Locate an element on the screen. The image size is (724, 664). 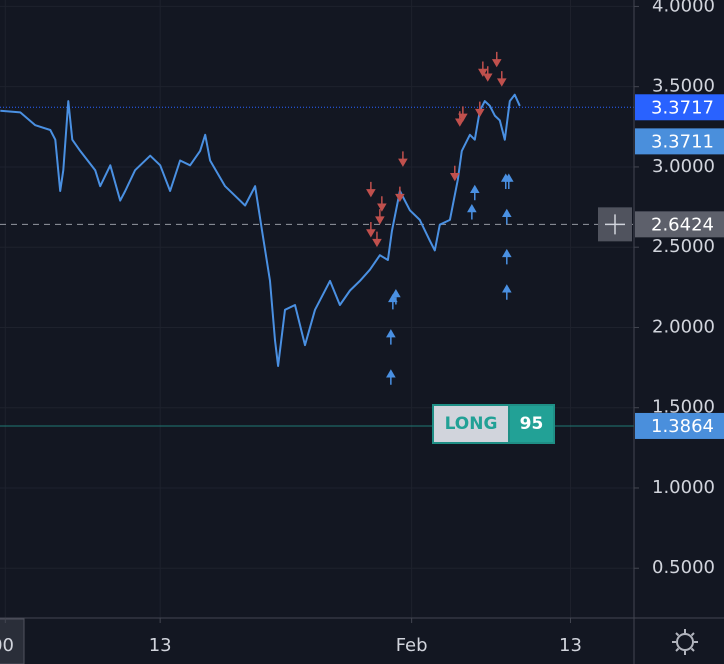
y-tick-label: 1.0000 is located at coordinates (683, 487).